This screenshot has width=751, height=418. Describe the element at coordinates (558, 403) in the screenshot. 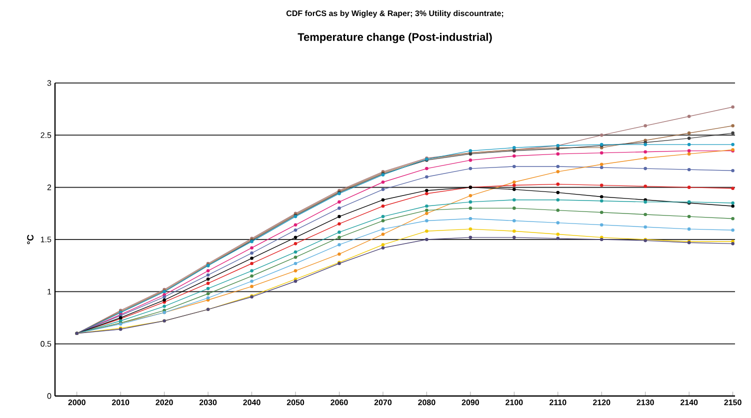

I see `x-tick-label: 2110` at that location.